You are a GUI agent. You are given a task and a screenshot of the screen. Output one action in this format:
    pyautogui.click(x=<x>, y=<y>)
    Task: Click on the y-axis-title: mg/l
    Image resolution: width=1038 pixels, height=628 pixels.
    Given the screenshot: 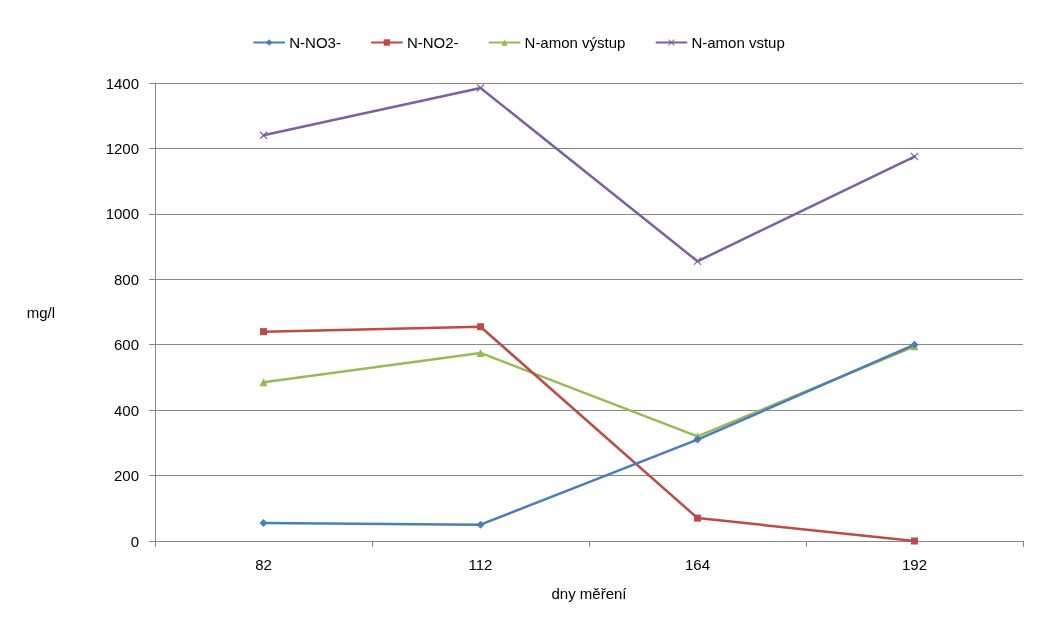 What is the action you would take?
    pyautogui.click(x=40, y=312)
    